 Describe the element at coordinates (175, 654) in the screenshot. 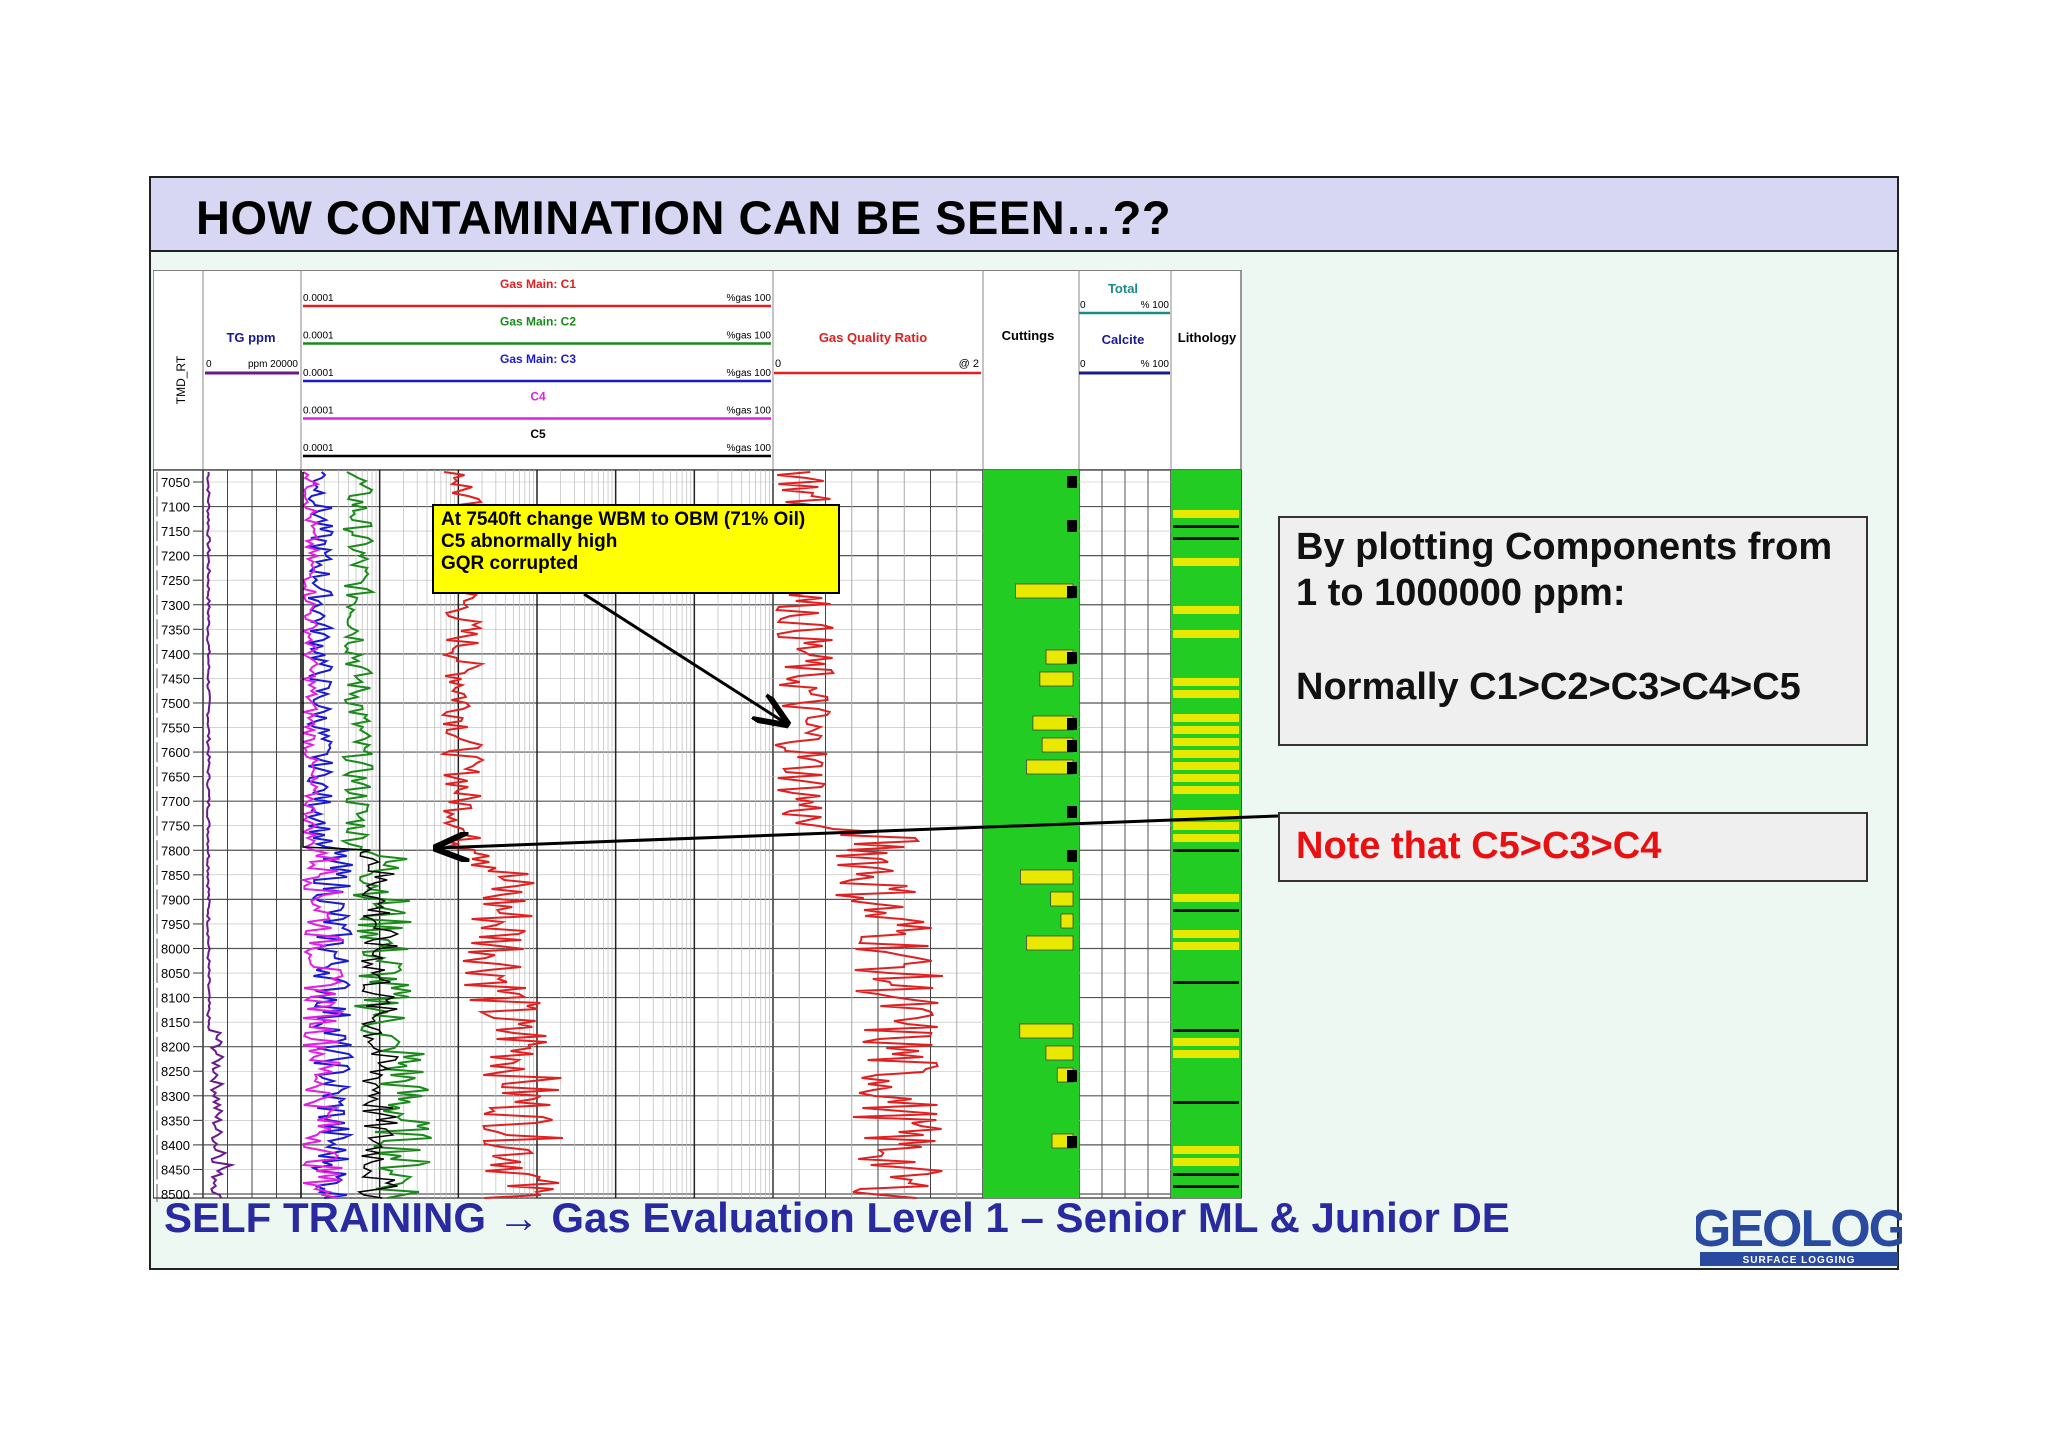

I see `depth-label: 7400` at that location.